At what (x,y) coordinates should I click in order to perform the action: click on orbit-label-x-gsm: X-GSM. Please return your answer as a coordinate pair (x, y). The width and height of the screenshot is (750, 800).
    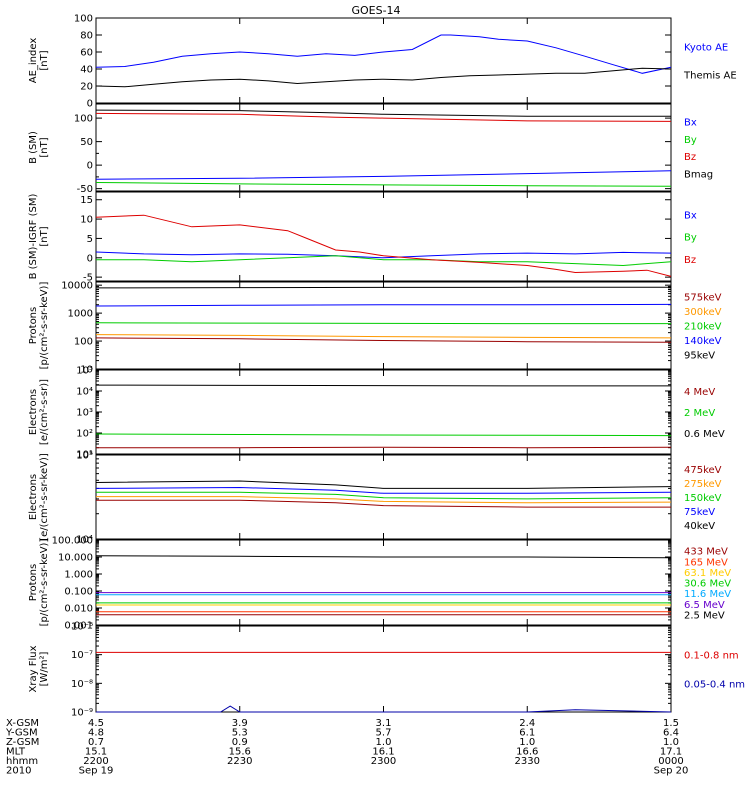
    Looking at the image, I should click on (22, 723).